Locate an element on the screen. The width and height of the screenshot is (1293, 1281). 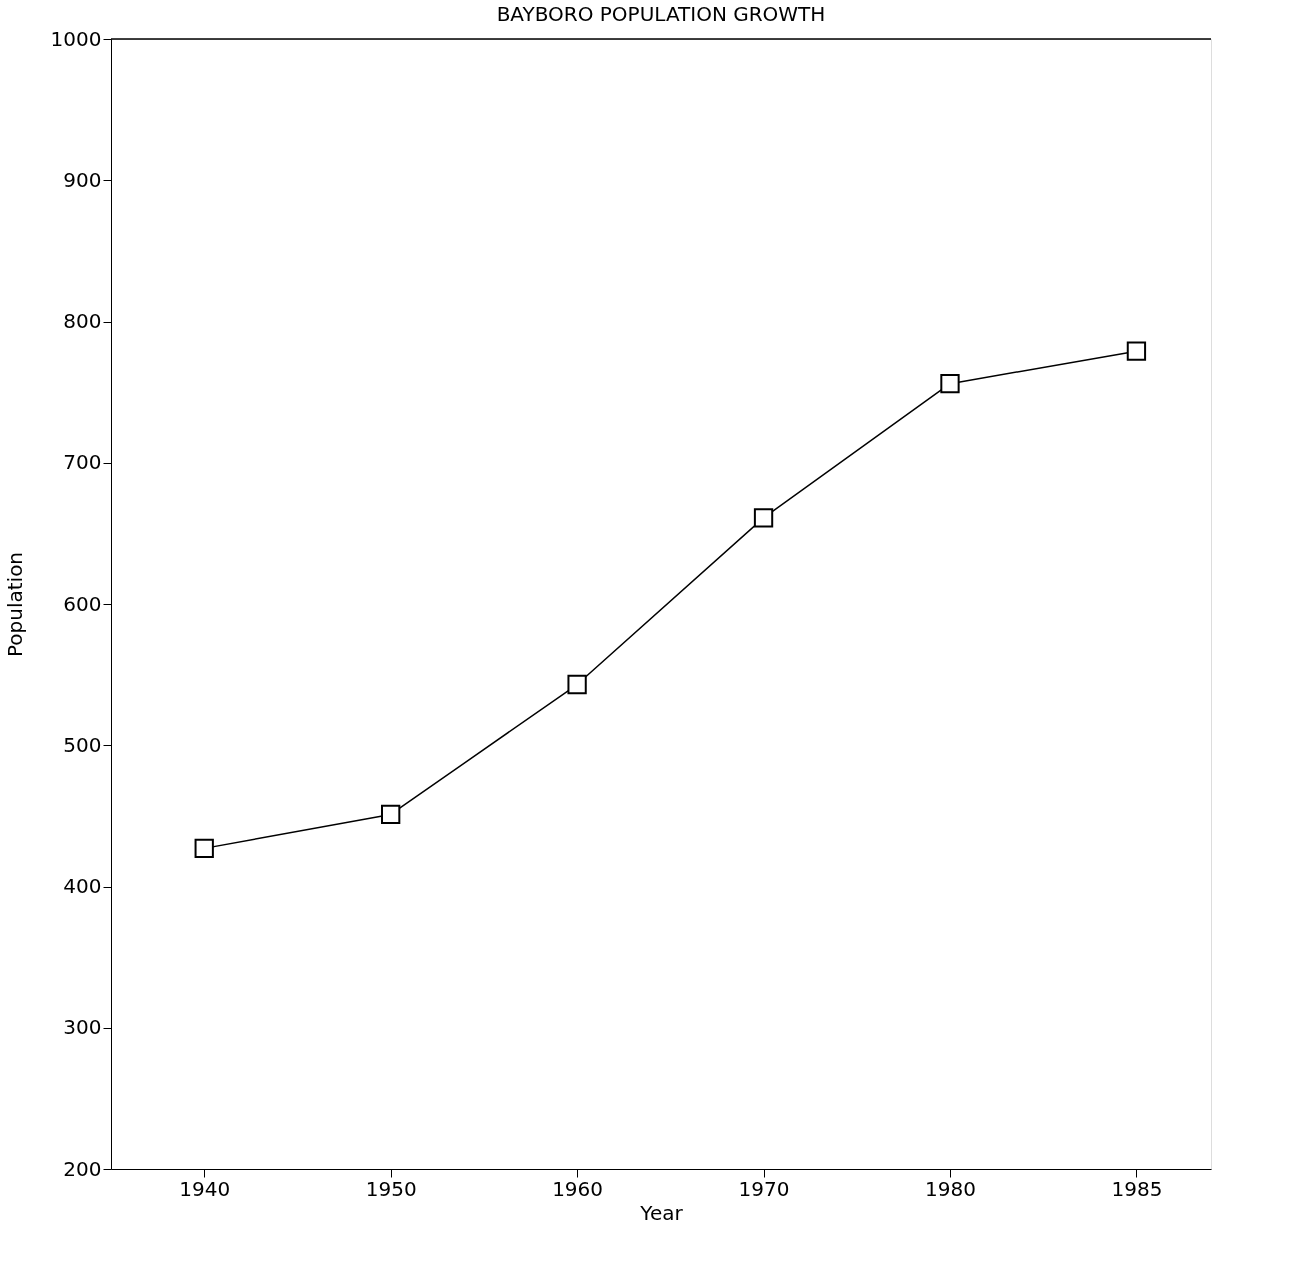
y-tick-label: 600 is located at coordinates (82, 603).